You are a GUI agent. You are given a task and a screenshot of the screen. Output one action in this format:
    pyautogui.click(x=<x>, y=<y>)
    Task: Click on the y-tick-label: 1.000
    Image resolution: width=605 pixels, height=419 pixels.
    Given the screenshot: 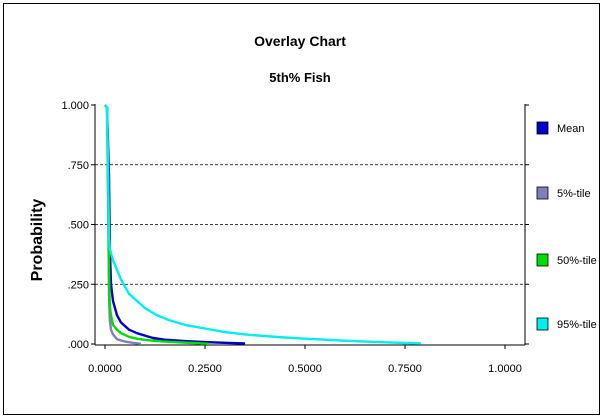 What is the action you would take?
    pyautogui.click(x=75, y=106)
    